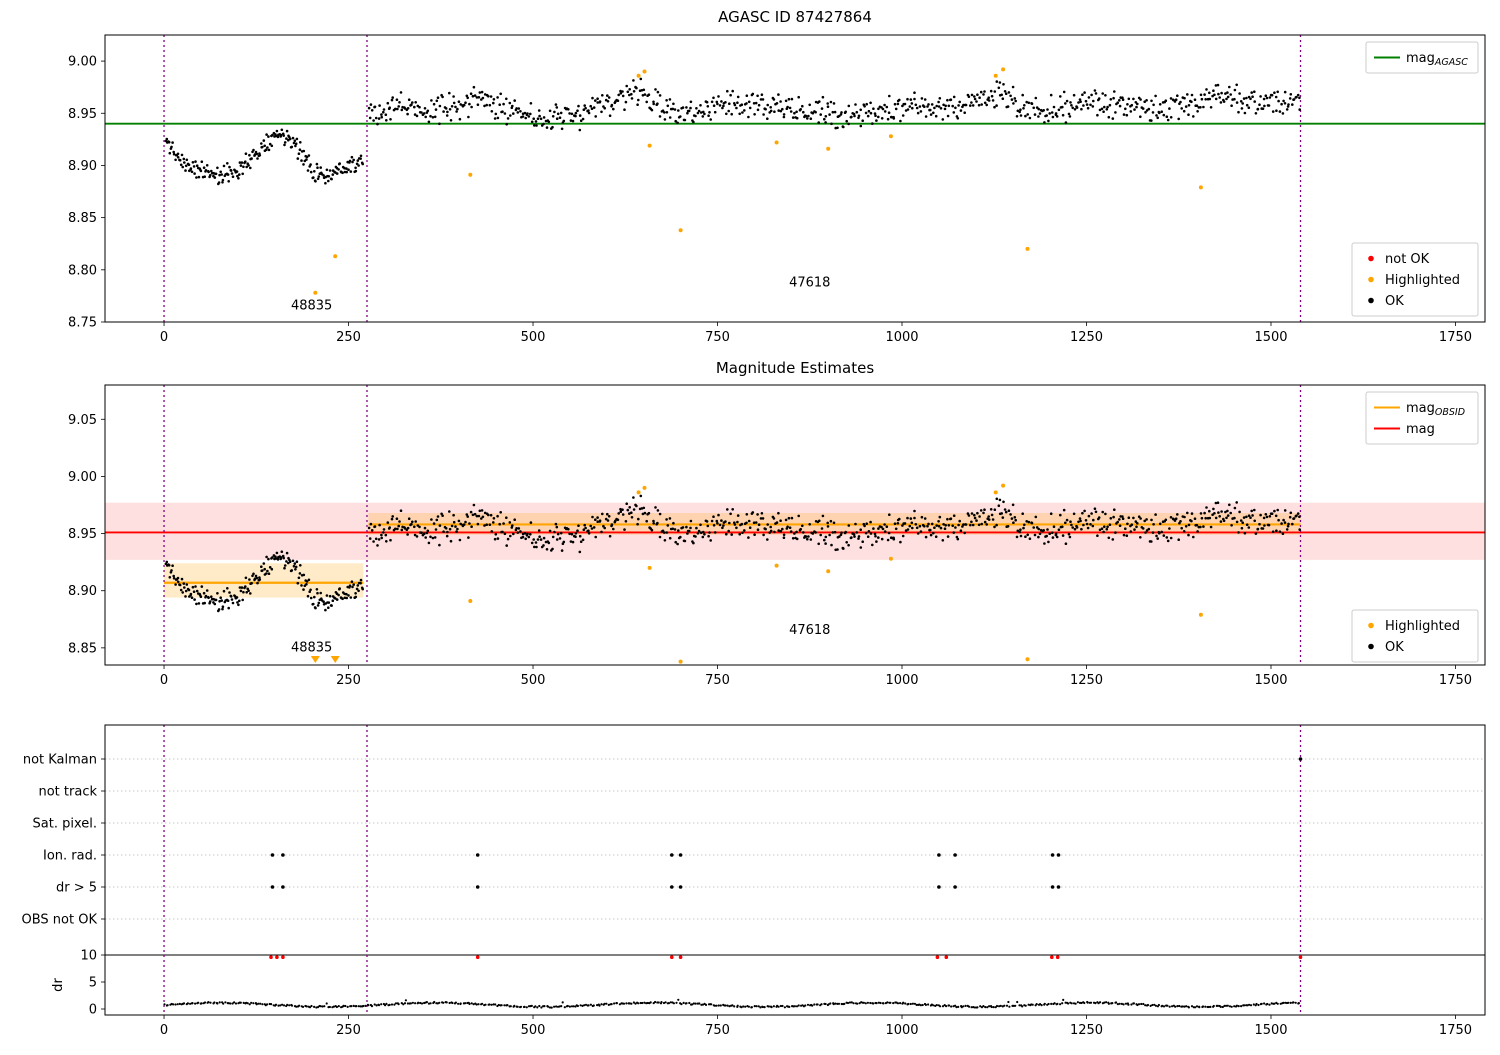 Image resolution: width=1500 pixels, height=1055 pixels. I want to click on legend-mag-lines: magOBSID mag, so click(1422, 418).